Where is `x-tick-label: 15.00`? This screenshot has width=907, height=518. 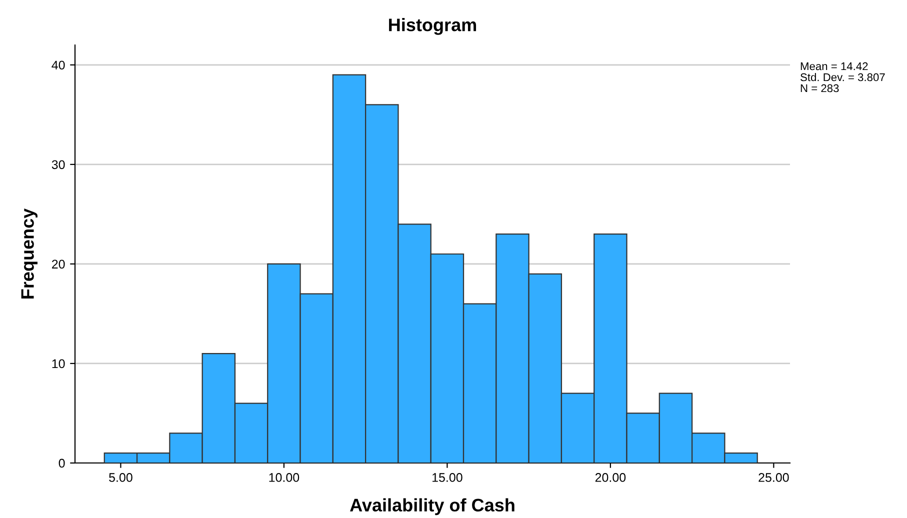
x-tick-label: 15.00 is located at coordinates (447, 477).